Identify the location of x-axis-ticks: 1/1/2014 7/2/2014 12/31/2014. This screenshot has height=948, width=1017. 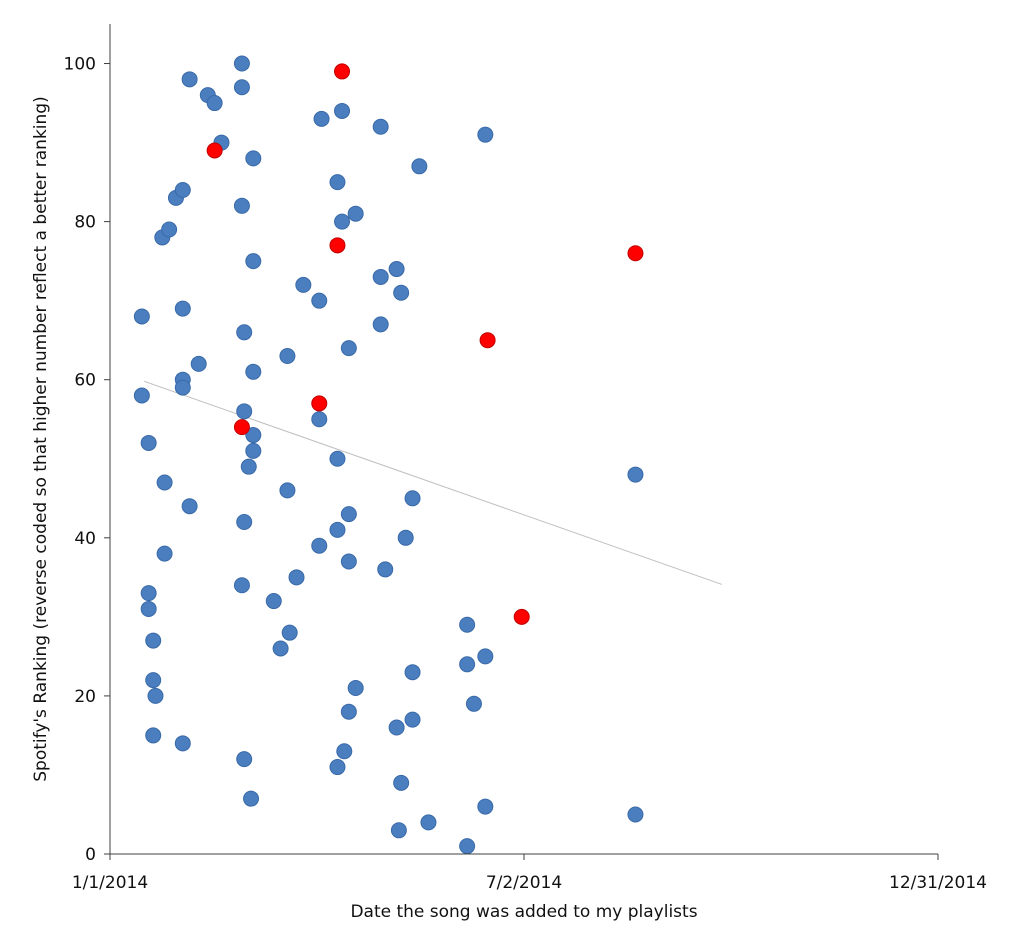
(529, 873).